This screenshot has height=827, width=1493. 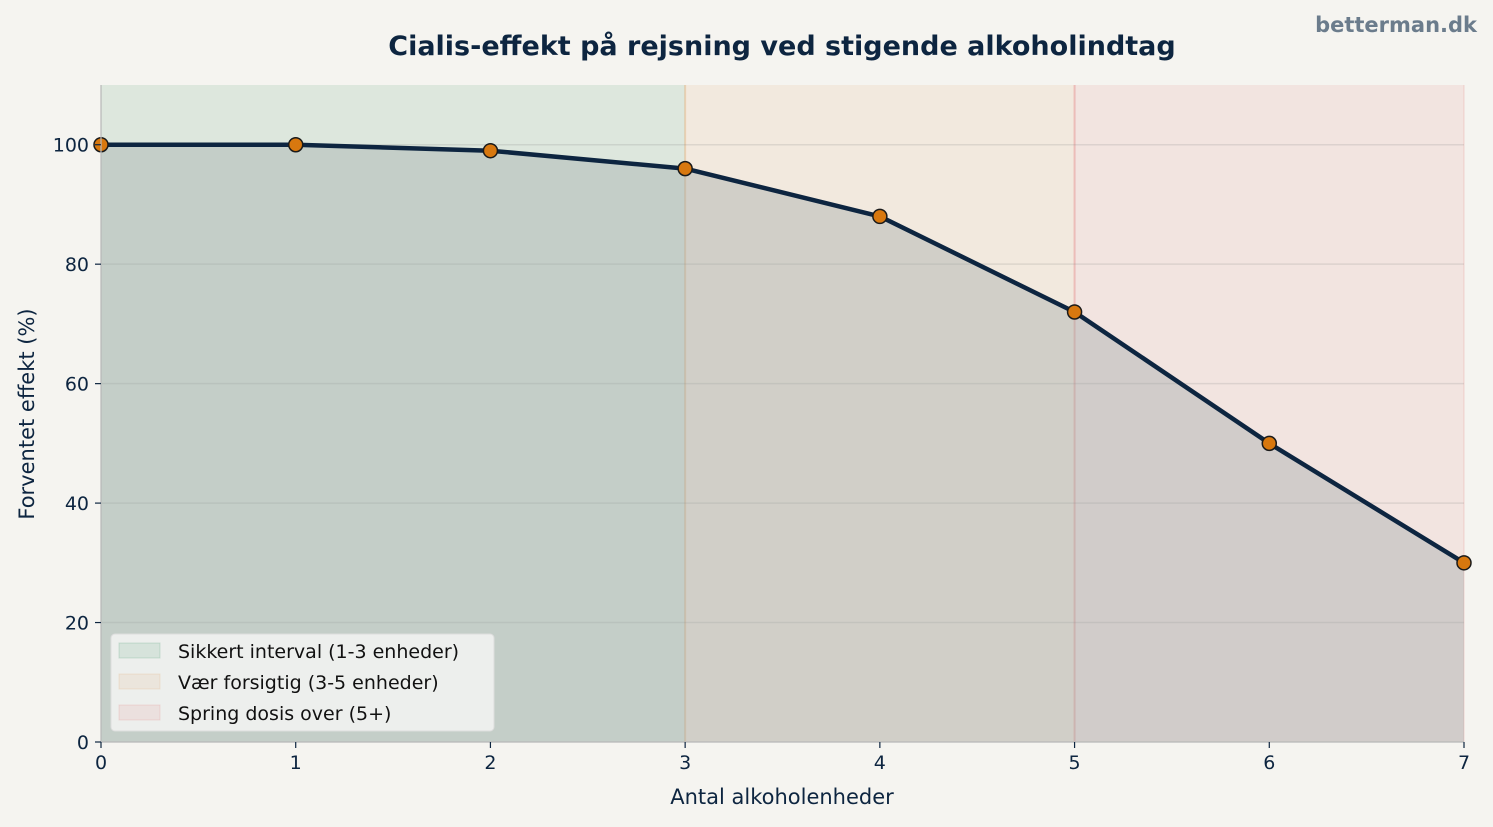 What do you see at coordinates (284, 714) in the screenshot?
I see `legend-label-2: Spring dosis over (5+)` at bounding box center [284, 714].